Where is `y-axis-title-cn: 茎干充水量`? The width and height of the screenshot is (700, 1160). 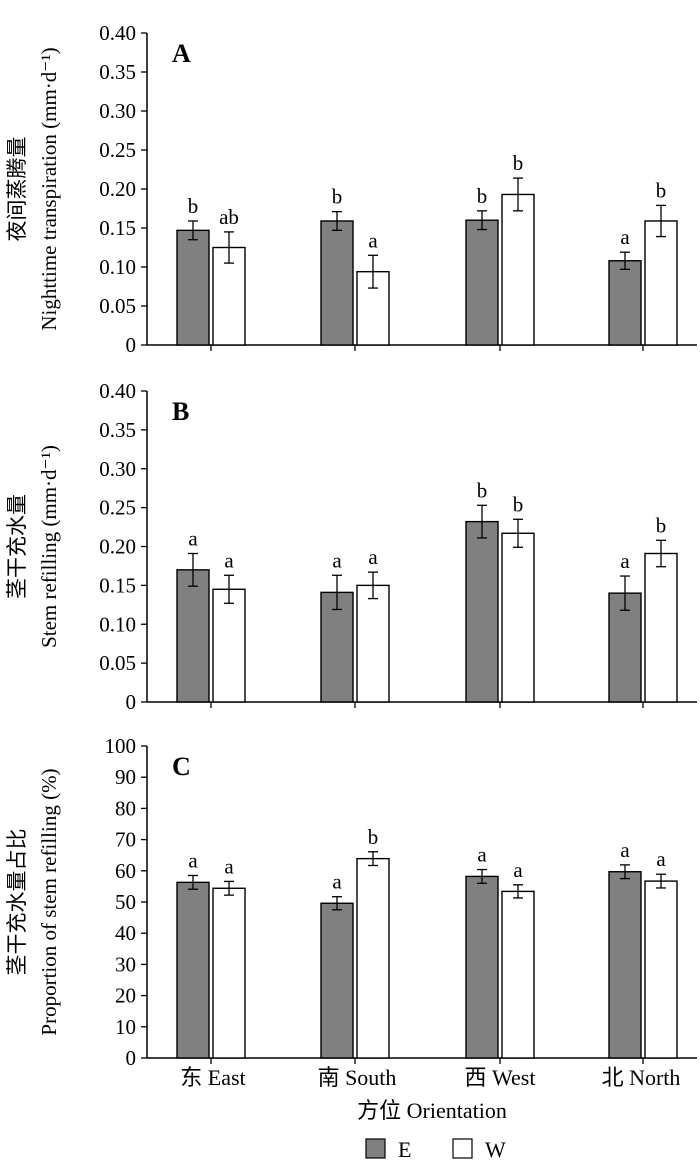 y-axis-title-cn: 茎干充水量 is located at coordinates (17, 546).